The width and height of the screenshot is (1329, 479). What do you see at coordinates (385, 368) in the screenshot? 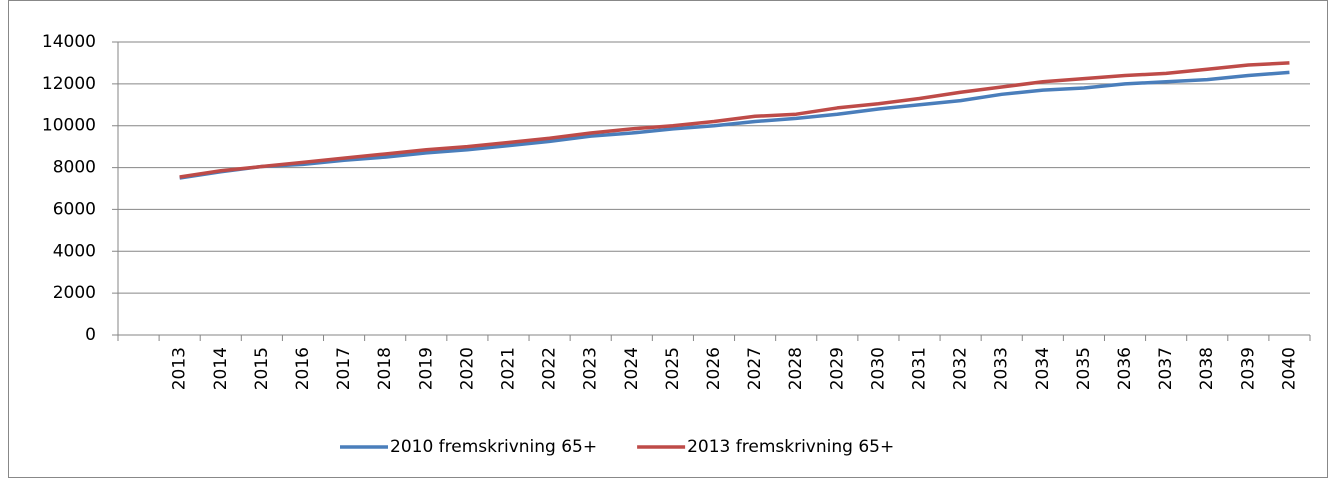
I see `x-tick-label: 2018` at bounding box center [385, 368].